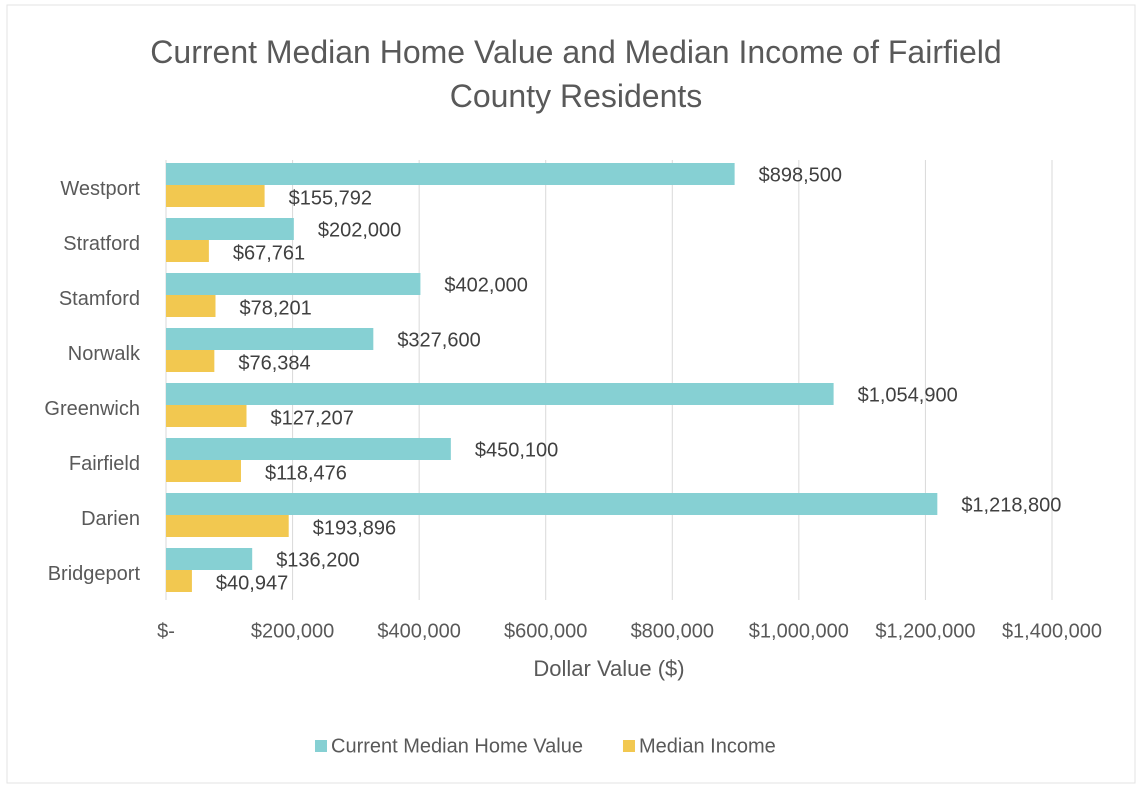 This screenshot has width=1138, height=787. What do you see at coordinates (925, 631) in the screenshot?
I see `x-tick-label: $1,200,000` at bounding box center [925, 631].